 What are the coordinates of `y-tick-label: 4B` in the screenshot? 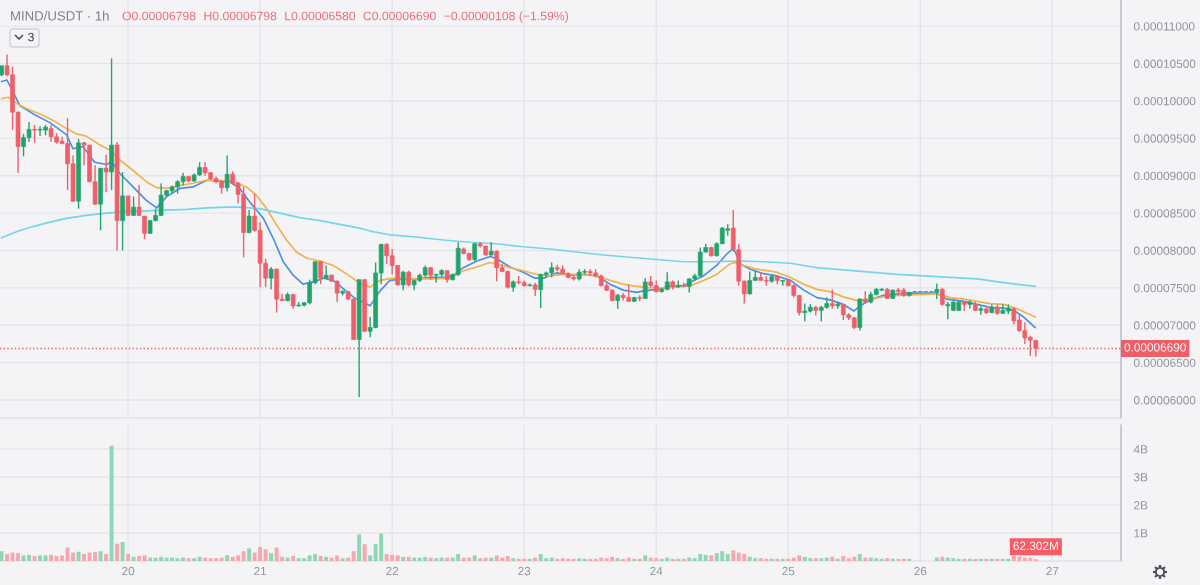 It's located at (1140, 449).